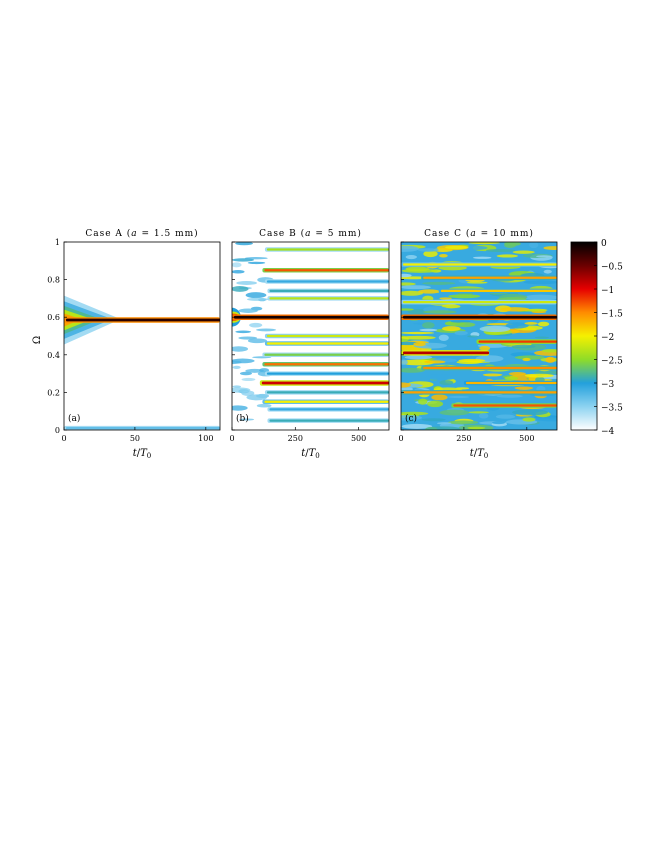 Image resolution: width=664 pixels, height=860 pixels. I want to click on colorbar-tick-label: −3.5, so click(612, 409).